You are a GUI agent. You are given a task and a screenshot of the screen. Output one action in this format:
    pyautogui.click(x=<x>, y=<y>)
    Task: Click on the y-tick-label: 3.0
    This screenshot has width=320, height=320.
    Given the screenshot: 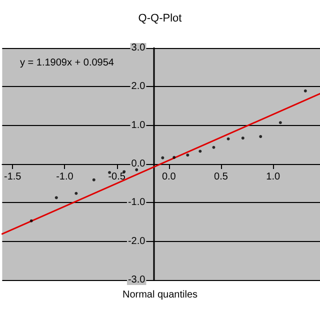 What is the action you would take?
    pyautogui.click(x=138, y=48)
    